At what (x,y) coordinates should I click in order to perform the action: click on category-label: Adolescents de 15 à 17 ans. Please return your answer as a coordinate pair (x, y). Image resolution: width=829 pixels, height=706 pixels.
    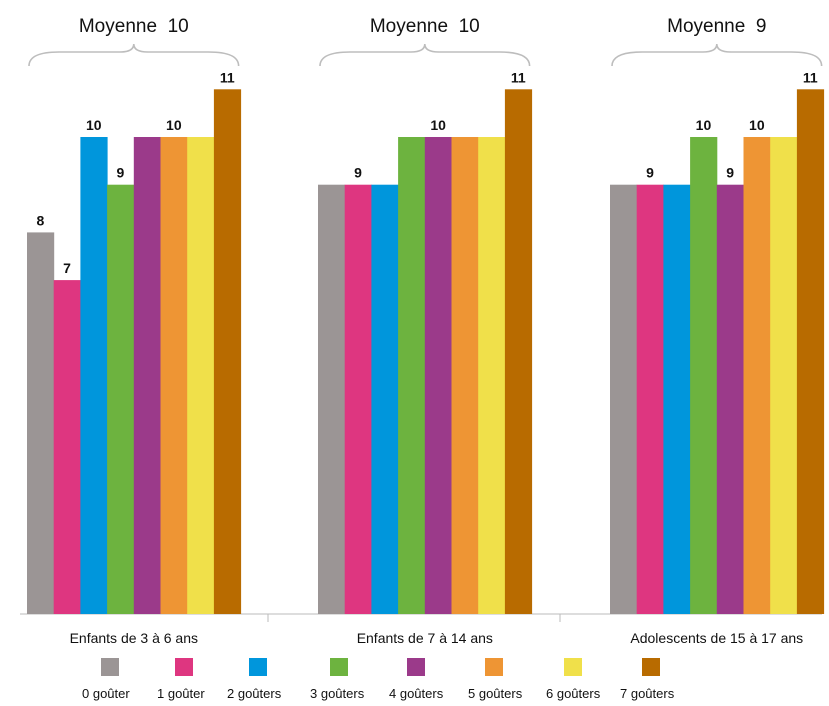
    Looking at the image, I should click on (716, 638).